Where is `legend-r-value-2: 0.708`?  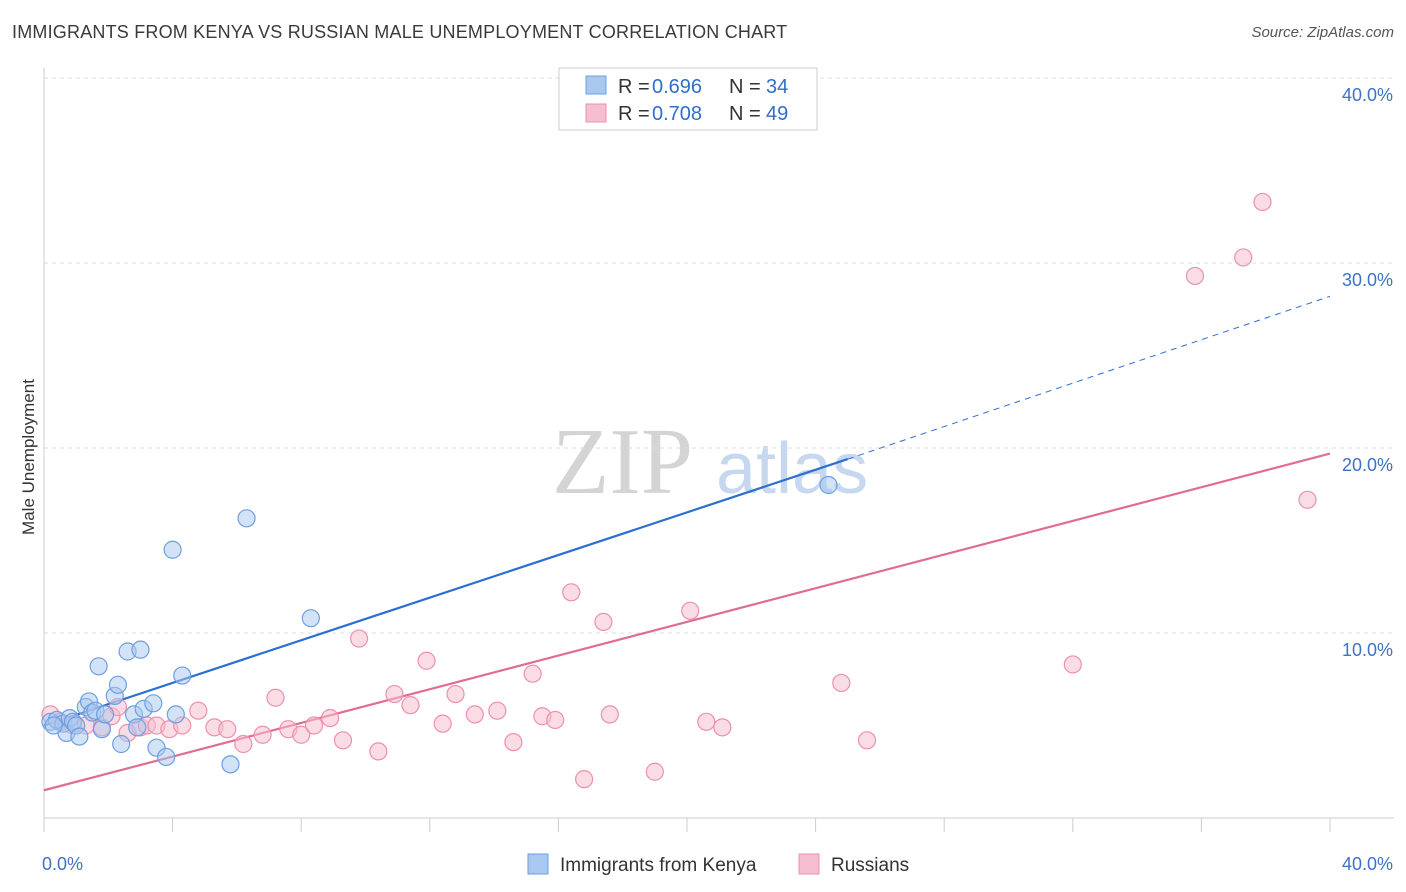
legend-r-value-2: 0.708 is located at coordinates (677, 114).